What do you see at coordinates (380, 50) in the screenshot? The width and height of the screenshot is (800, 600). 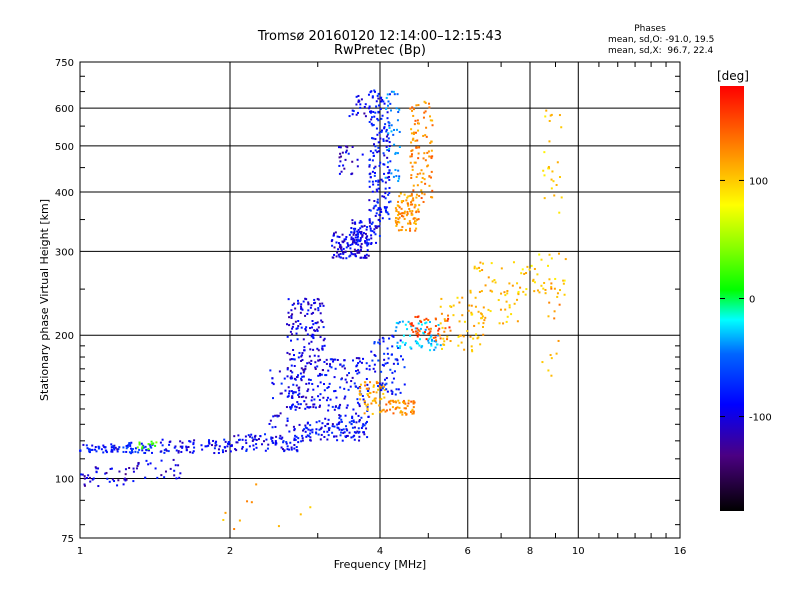 I see `chart-subtitle: RwPretec (Bp)` at bounding box center [380, 50].